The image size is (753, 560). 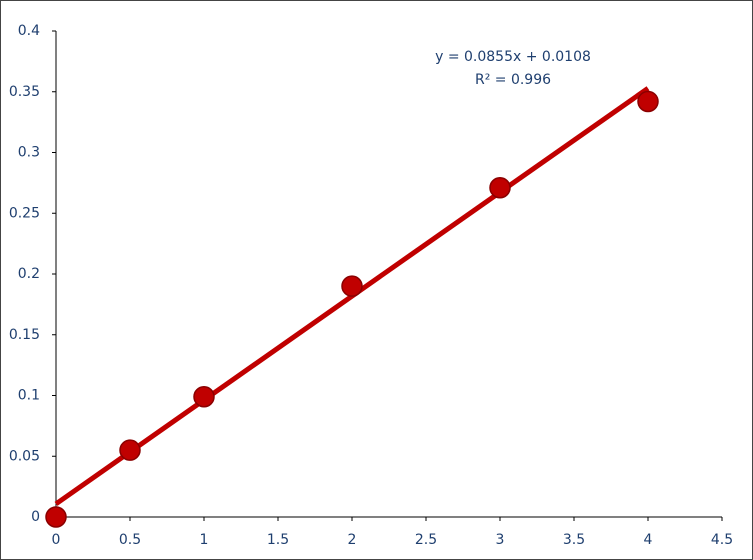 I want to click on x-tick-label: 4, so click(x=648, y=540).